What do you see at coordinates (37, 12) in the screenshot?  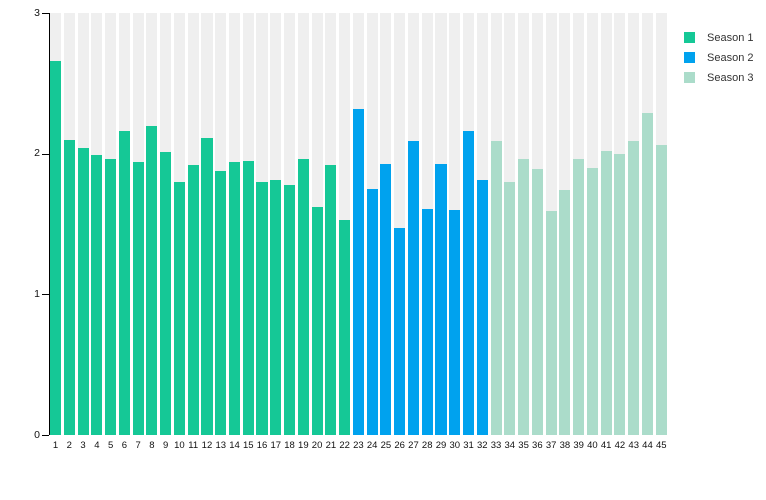 I see `y-tick-label-3: 3` at bounding box center [37, 12].